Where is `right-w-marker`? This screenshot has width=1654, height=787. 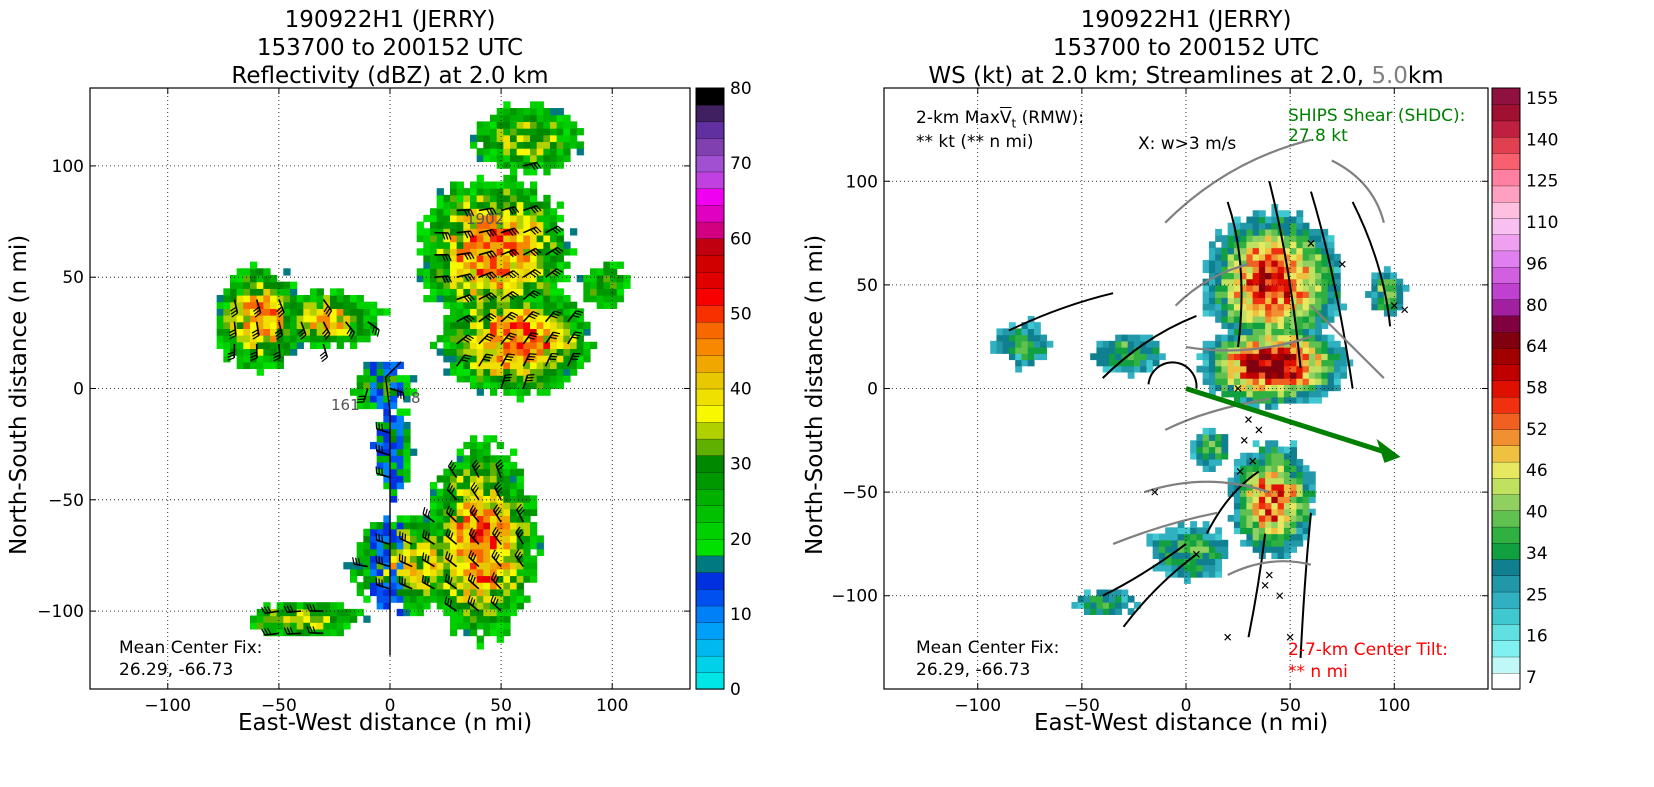 right-w-marker is located at coordinates (1265, 585).